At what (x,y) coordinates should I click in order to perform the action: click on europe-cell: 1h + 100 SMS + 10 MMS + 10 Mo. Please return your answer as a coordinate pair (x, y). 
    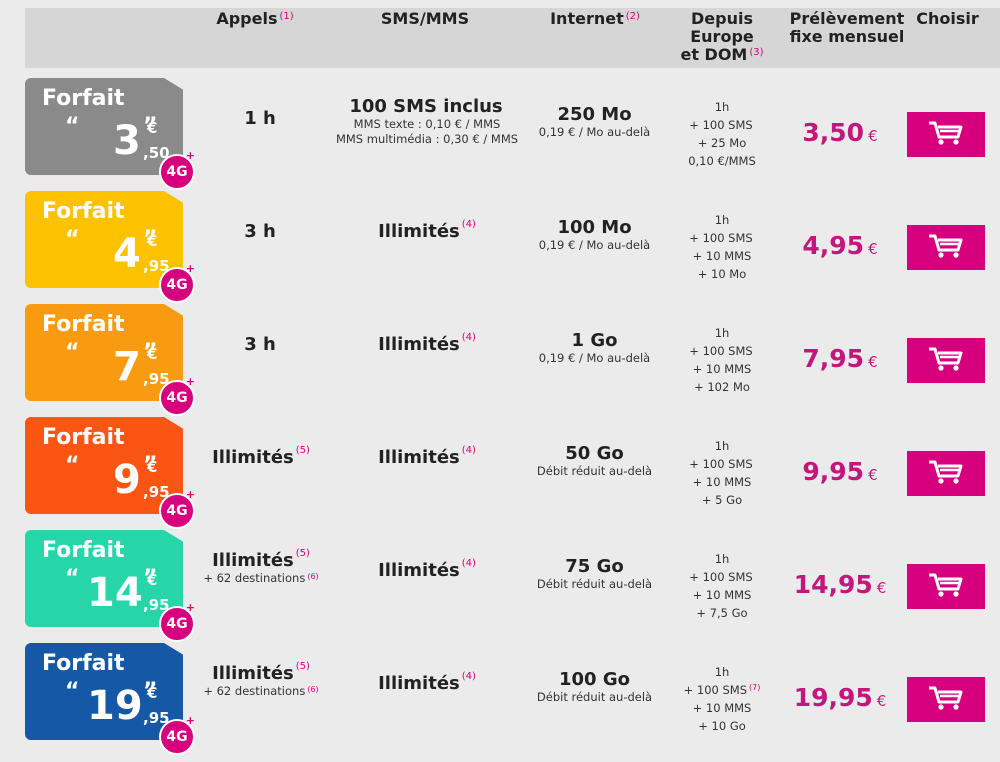
    Looking at the image, I should click on (722, 247).